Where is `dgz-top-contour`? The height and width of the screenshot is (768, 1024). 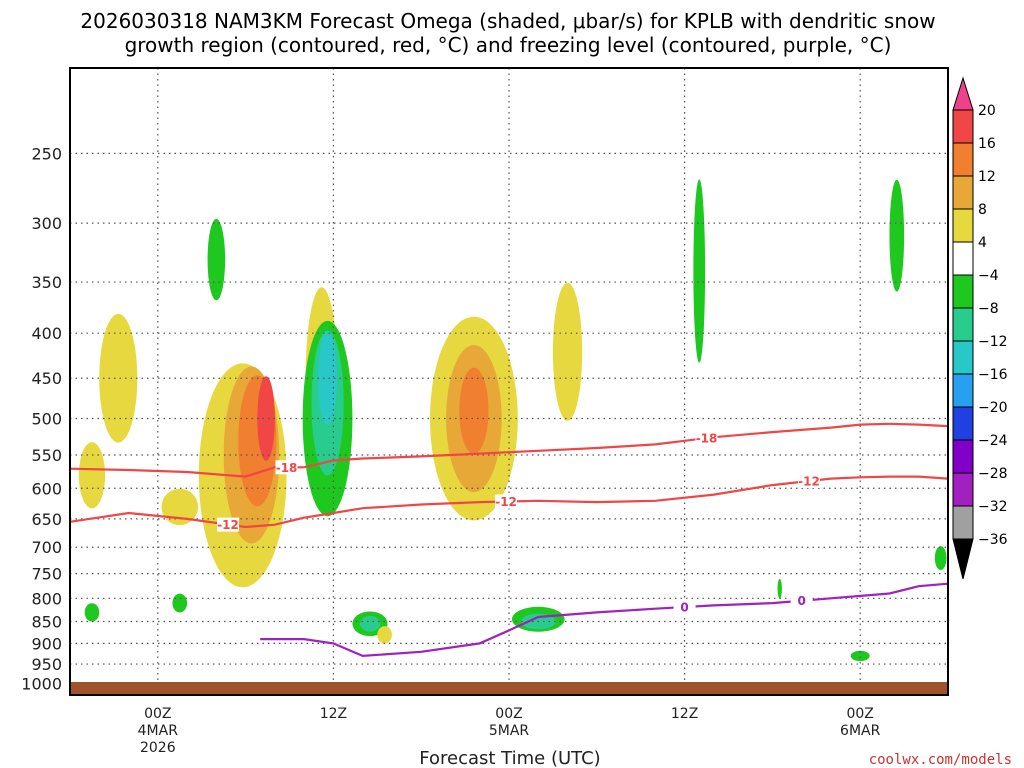
dgz-top-contour is located at coordinates (509, 450).